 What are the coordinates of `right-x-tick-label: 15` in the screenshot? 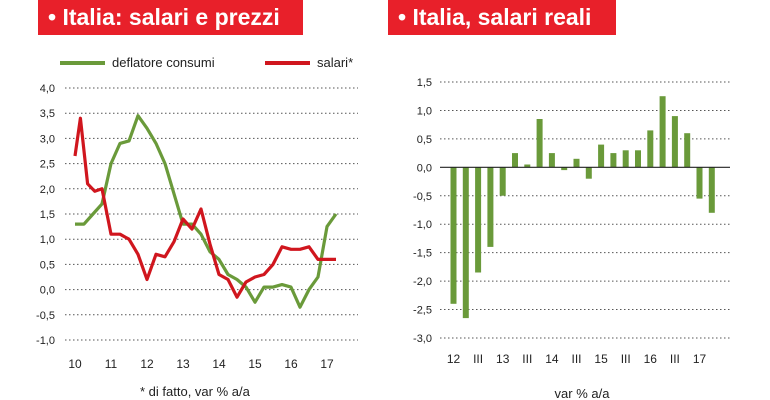 It's located at (601, 359).